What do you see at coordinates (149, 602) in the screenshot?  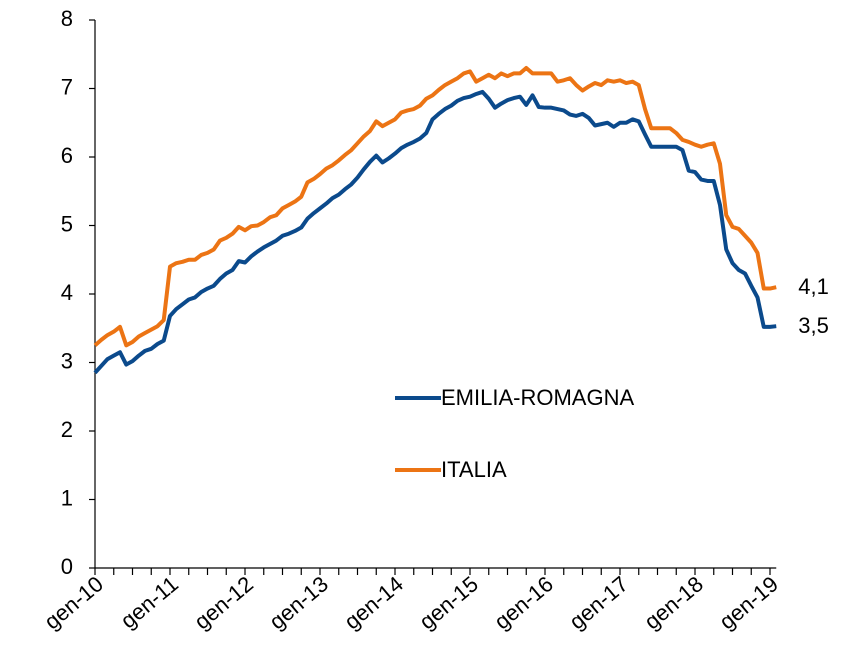 I see `x-tick-label: gen-11` at bounding box center [149, 602].